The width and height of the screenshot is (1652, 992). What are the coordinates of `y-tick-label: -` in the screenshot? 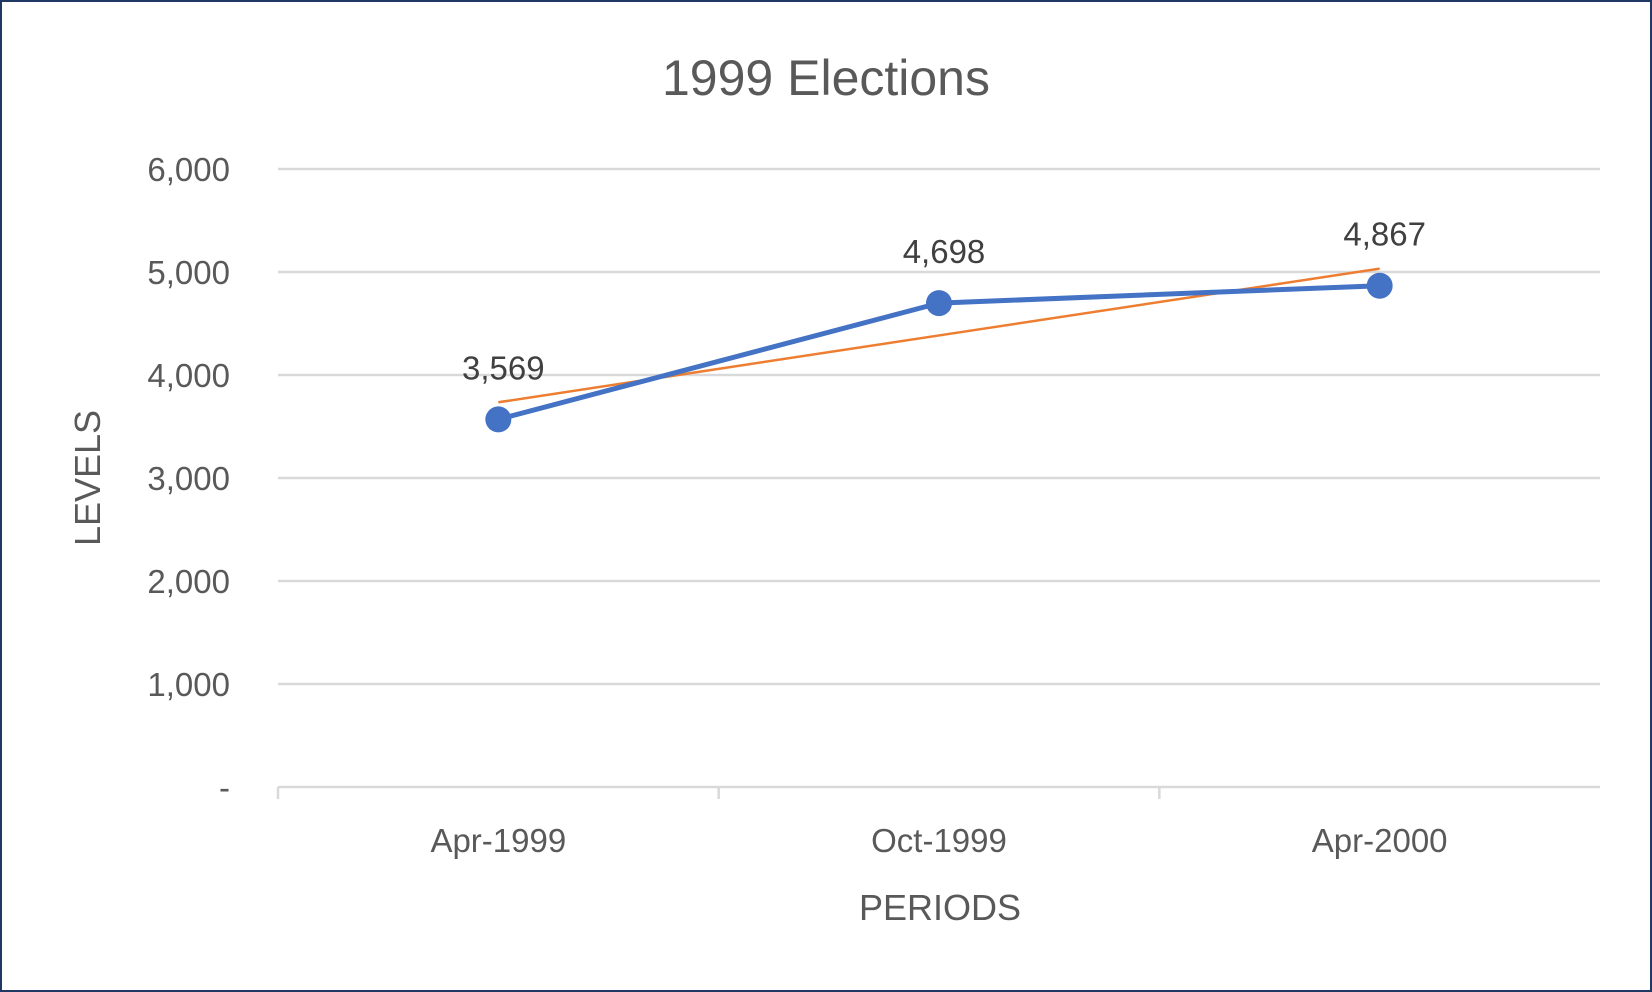 It's located at (224, 787).